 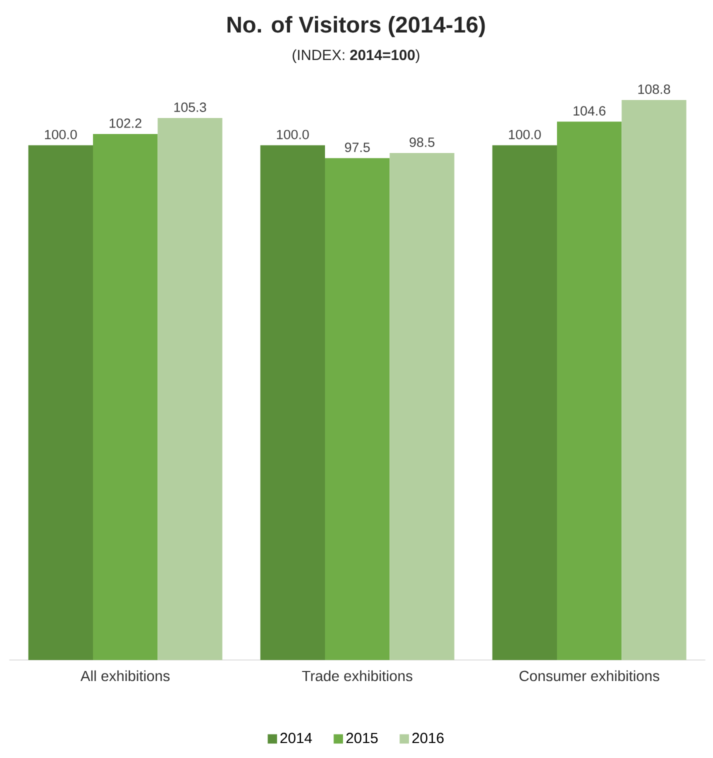 What do you see at coordinates (422, 142) in the screenshot?
I see `data-label: 98.5` at bounding box center [422, 142].